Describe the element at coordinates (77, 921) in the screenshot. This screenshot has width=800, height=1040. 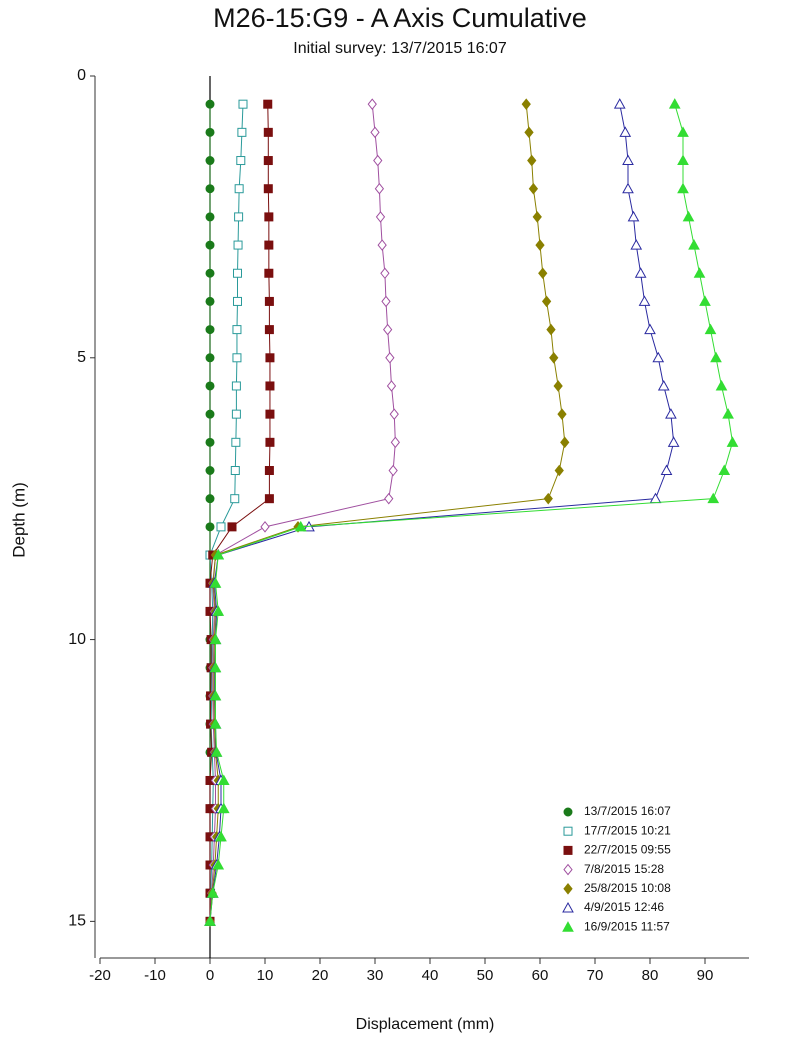
I see `y-tick-label: 15` at that location.